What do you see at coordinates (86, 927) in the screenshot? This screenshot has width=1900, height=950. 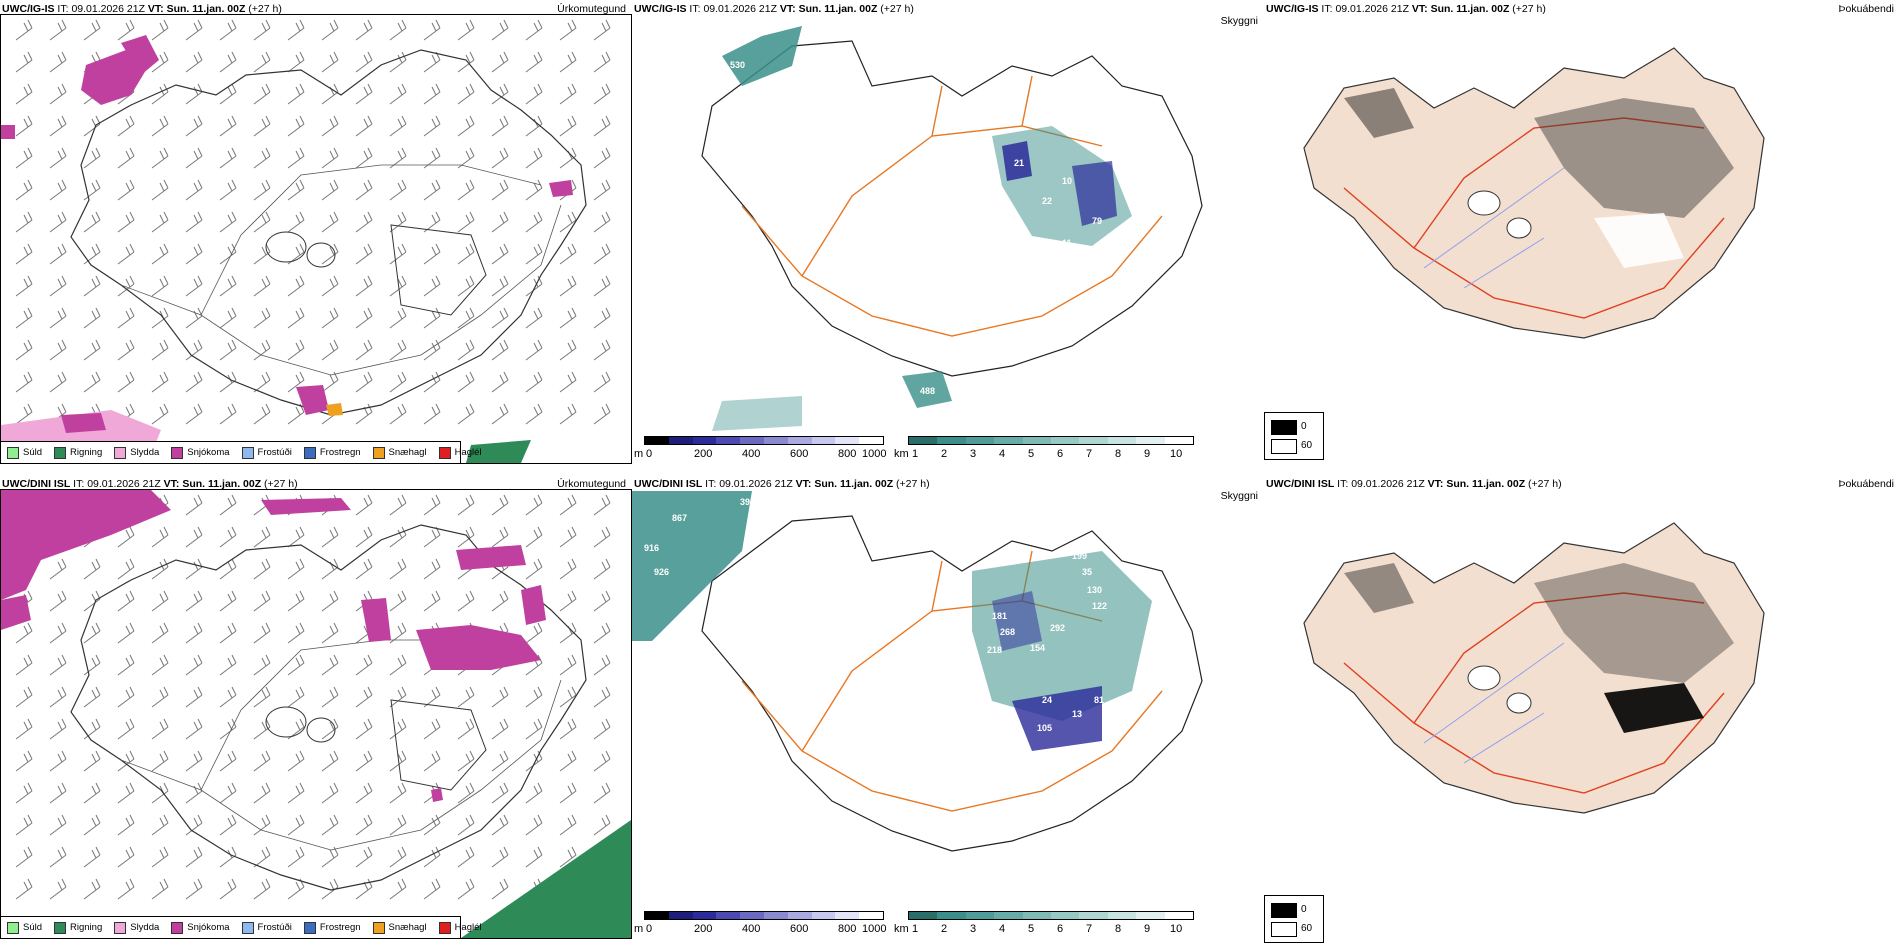 I see `legend-label: Rigning` at bounding box center [86, 927].